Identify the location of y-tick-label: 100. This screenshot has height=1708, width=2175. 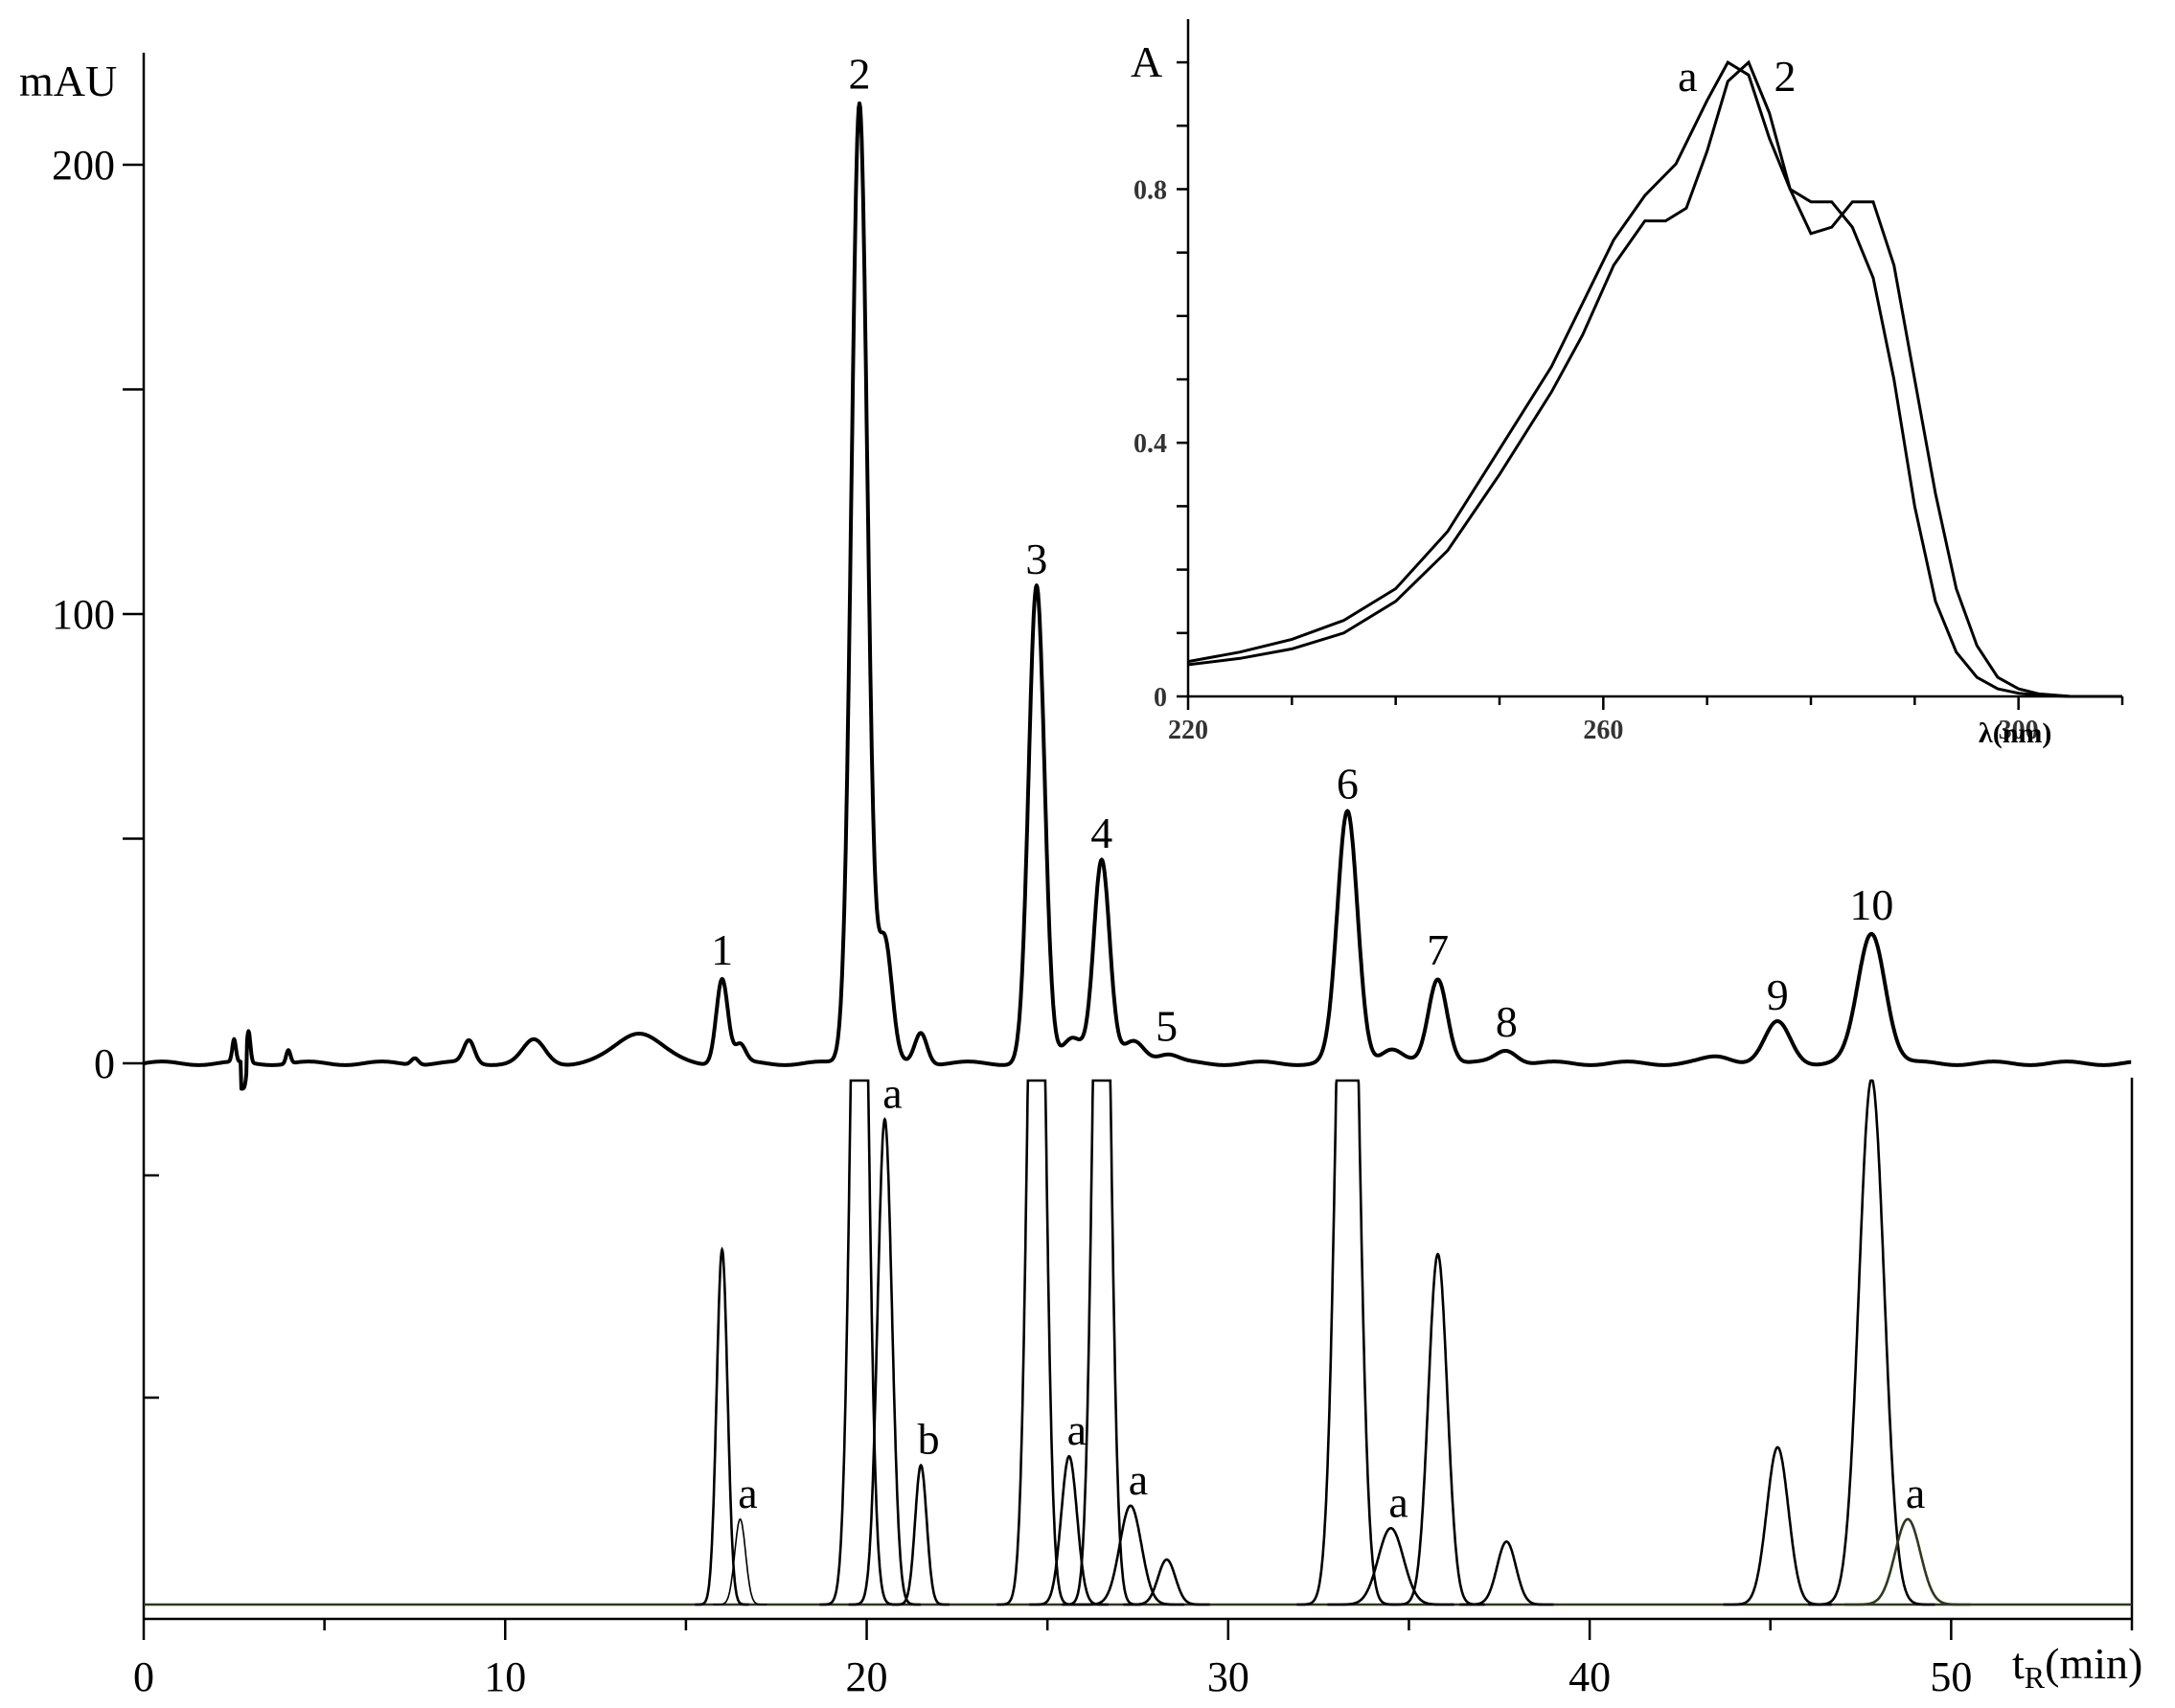
(83, 614).